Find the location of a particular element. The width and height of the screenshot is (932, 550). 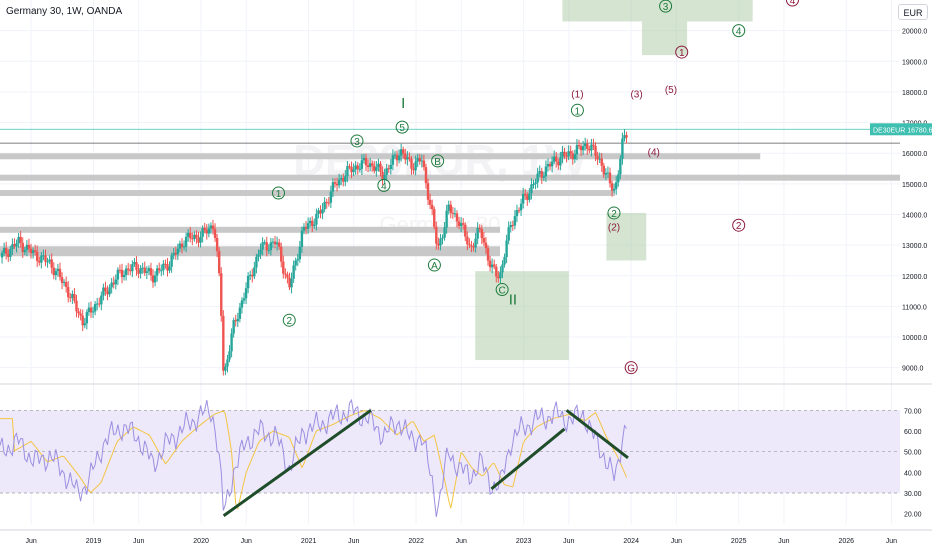

time-tick-label: 2026 is located at coordinates (846, 541).